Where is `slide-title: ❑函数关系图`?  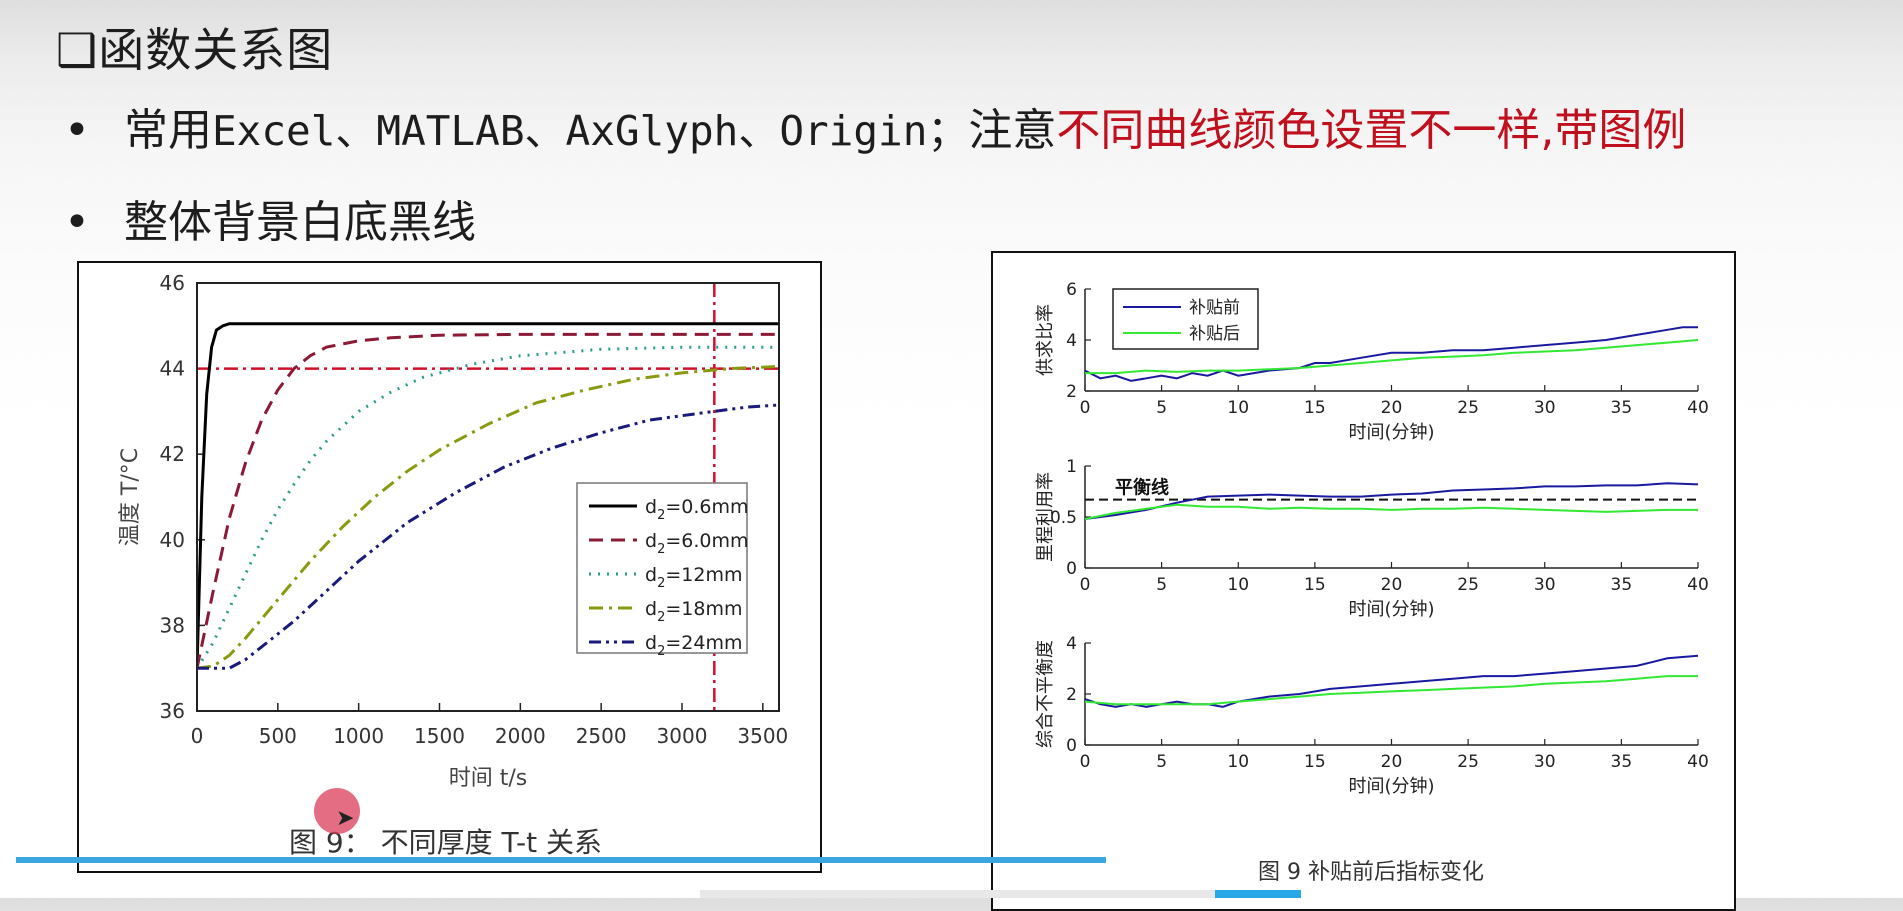
slide-title: ❑函数关系图 is located at coordinates (194, 47).